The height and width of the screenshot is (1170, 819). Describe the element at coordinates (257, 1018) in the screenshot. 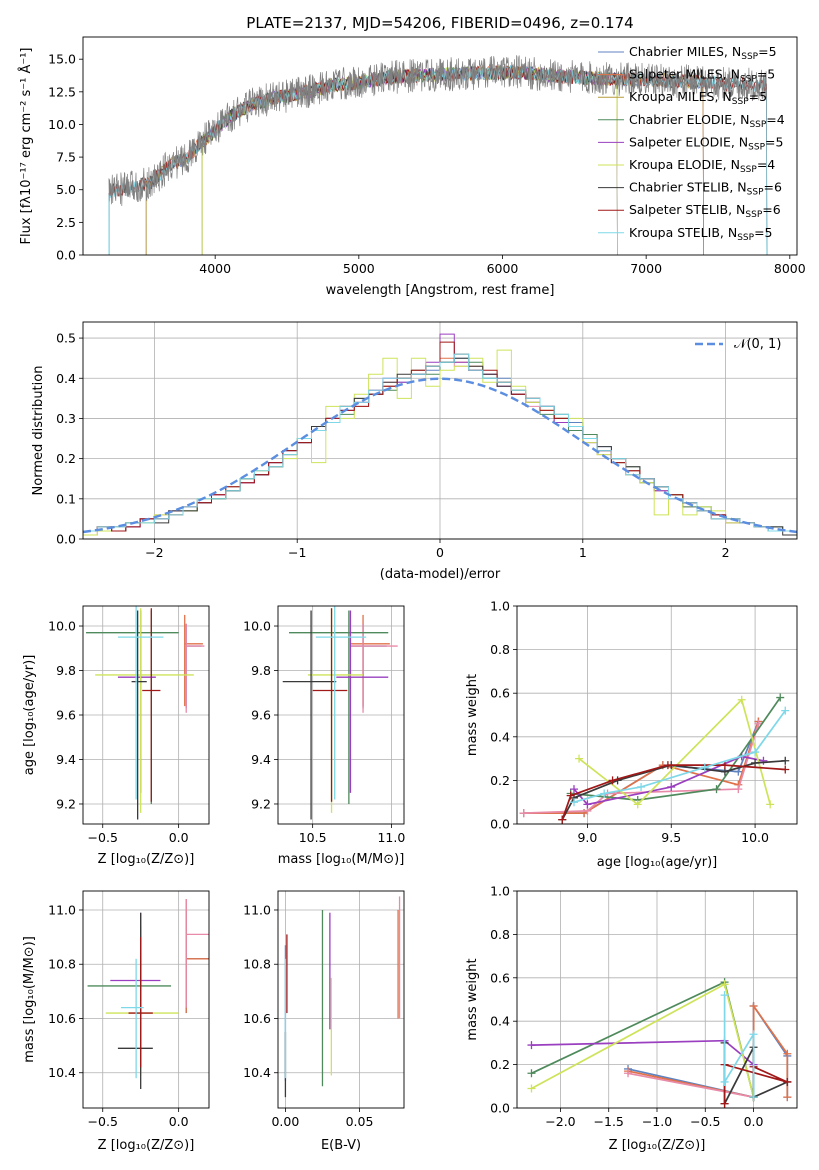

I see `y-tick-label: 10.6` at that location.